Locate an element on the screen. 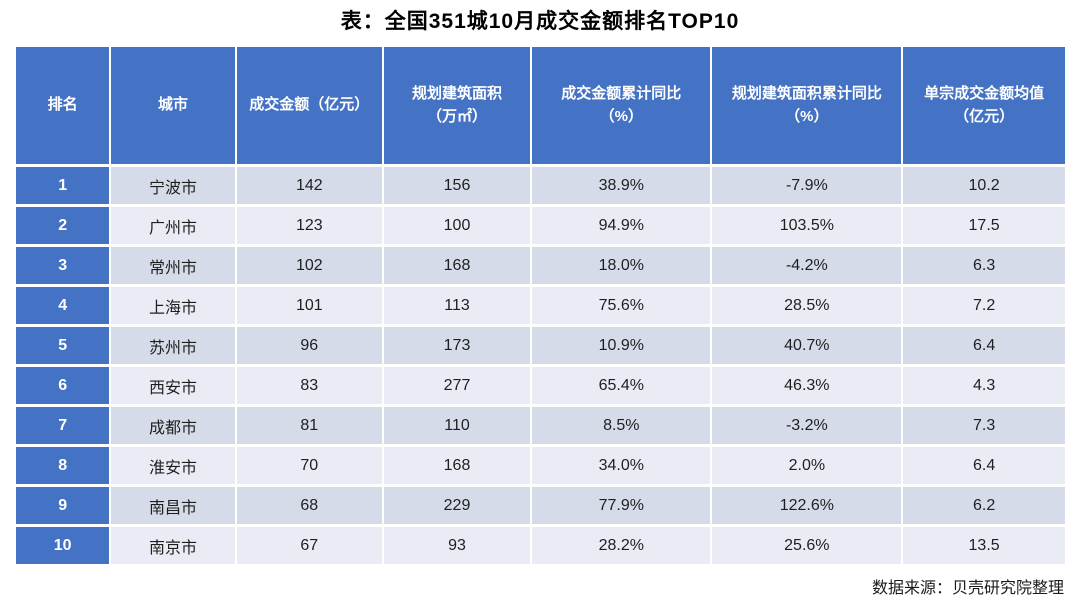 This screenshot has width=1080, height=608. cell-area-yoy: 40.7% is located at coordinates (807, 345).